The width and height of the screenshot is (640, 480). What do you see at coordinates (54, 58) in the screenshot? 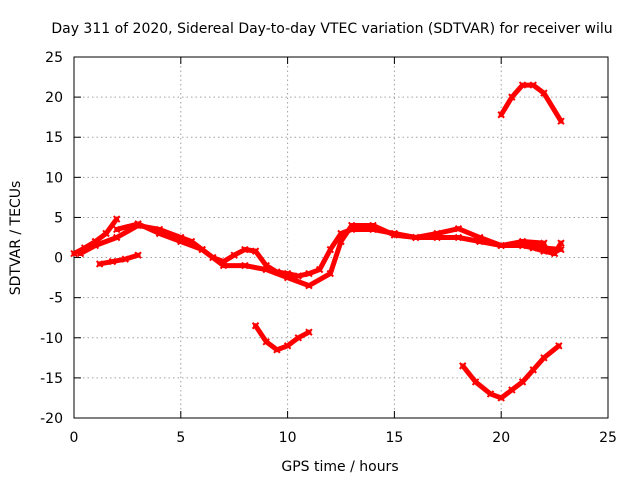
I see `y-tick-label: 25` at bounding box center [54, 58].